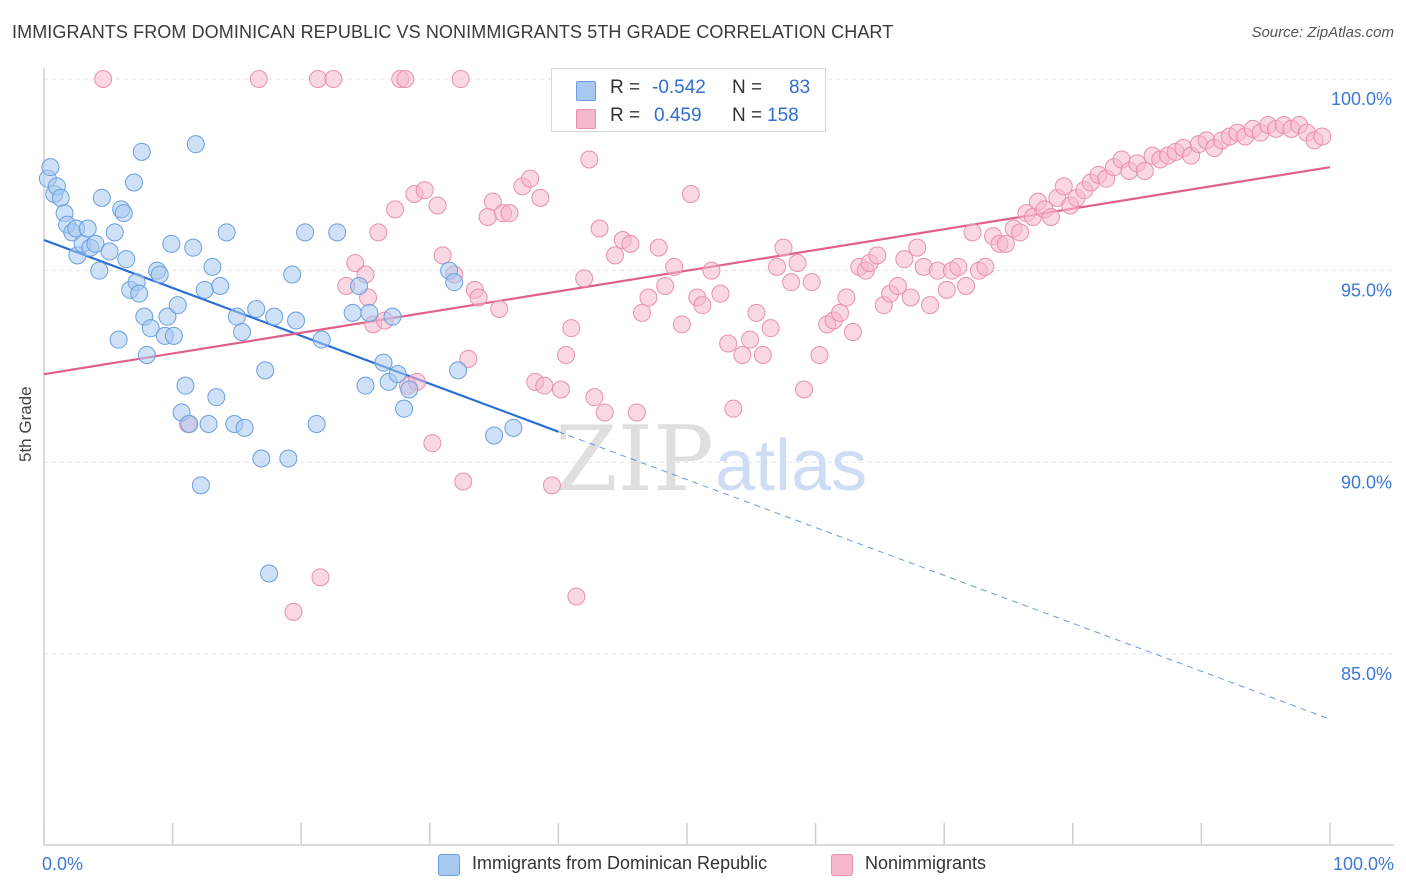 This screenshot has height=892, width=1406. What do you see at coordinates (1322, 32) in the screenshot?
I see `source-credit: Source: ZipAtlas.com` at bounding box center [1322, 32].